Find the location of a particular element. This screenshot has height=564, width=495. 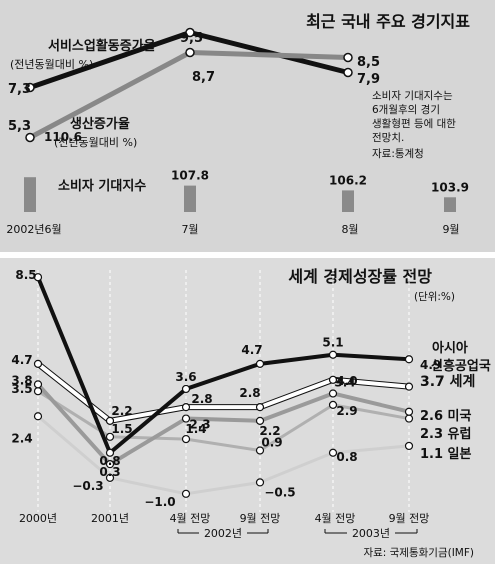

value-label-0-1: 0.8 is located at coordinates (109, 461).